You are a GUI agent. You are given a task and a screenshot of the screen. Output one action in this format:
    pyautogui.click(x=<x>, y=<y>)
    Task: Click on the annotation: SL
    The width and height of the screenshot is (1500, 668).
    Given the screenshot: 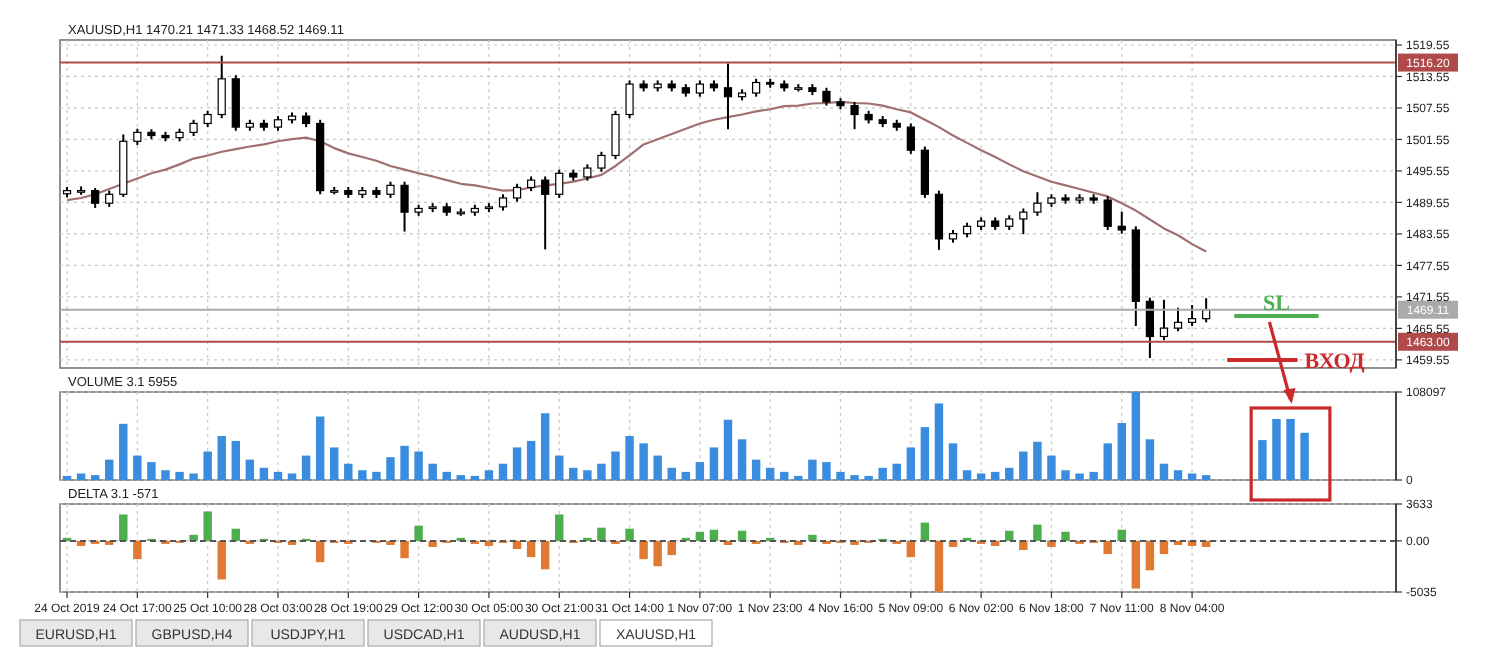 What is the action you would take?
    pyautogui.click(x=1276, y=304)
    